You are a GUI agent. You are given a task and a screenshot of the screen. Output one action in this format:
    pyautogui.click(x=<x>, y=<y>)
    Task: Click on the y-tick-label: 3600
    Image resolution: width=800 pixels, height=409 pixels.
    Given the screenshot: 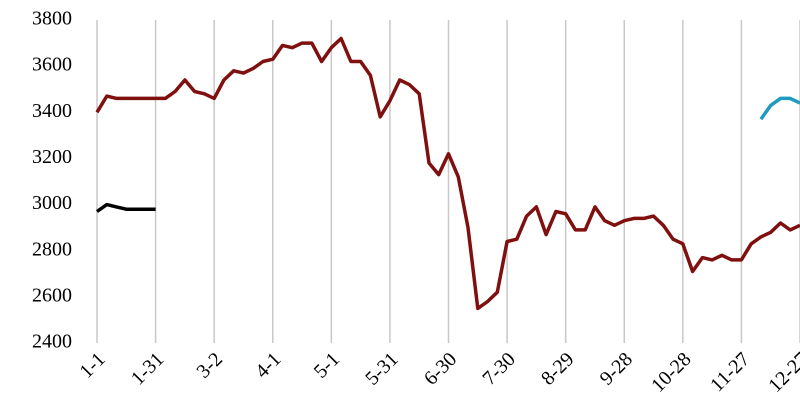 What is the action you would take?
    pyautogui.click(x=52, y=65)
    